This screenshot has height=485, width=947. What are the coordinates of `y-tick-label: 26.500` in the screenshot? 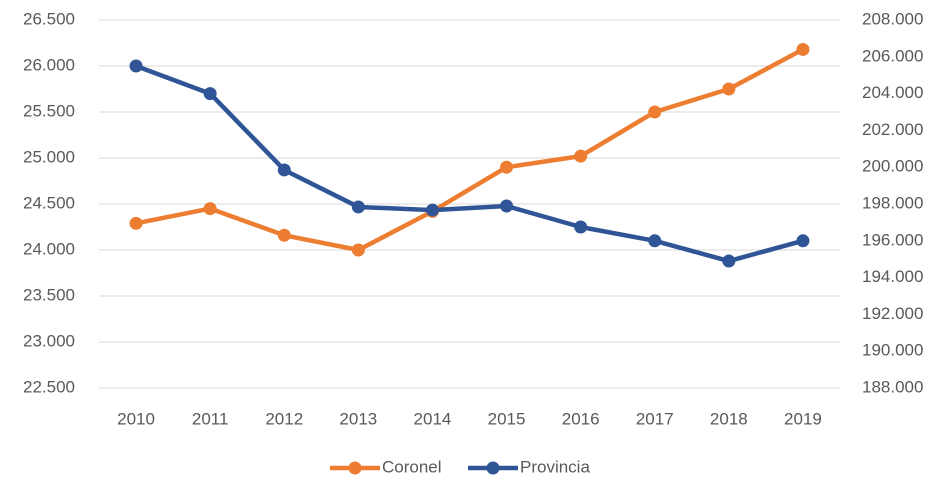 It's located at (49, 18).